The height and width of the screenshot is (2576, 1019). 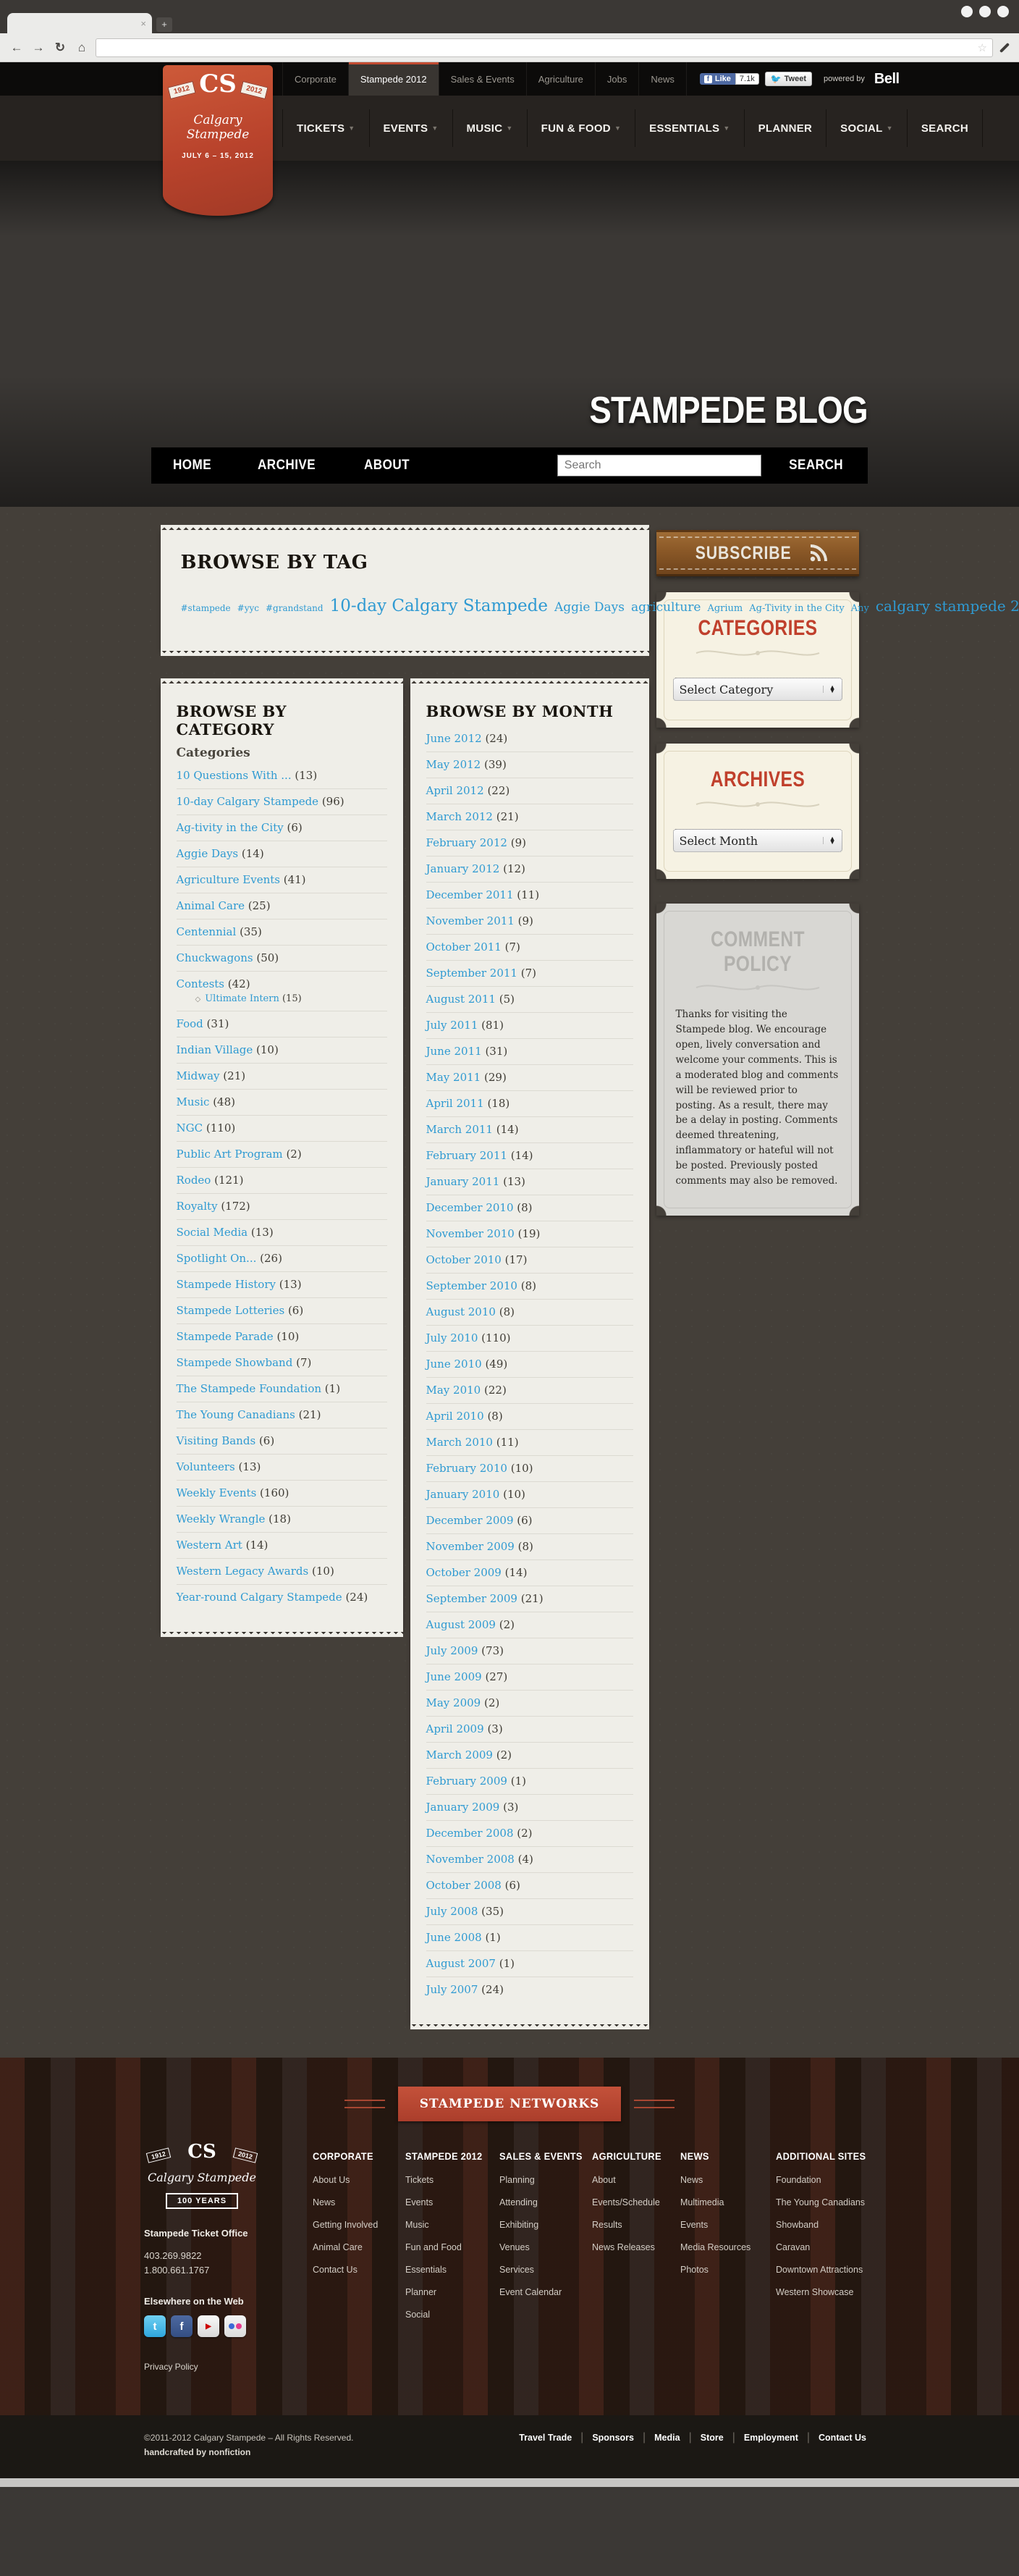 I want to click on privacy-policy-link: Privacy Policy, so click(x=171, y=2367).